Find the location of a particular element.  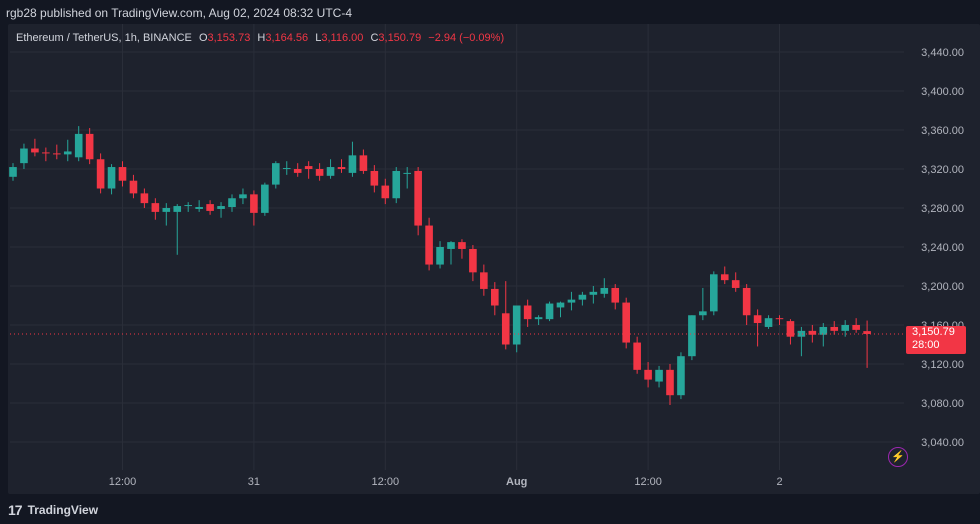

y-axis-tick-label: 3,320.00 is located at coordinates (942, 170).